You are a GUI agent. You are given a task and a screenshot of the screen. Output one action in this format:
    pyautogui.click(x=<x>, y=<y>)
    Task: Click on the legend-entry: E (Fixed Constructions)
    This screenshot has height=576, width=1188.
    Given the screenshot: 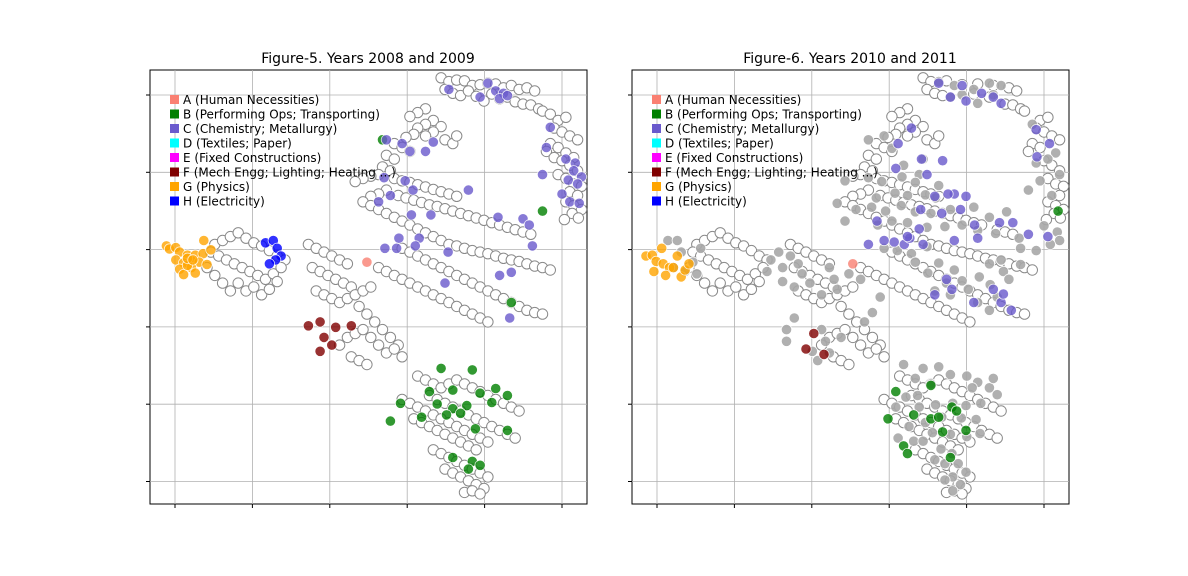 What is the action you would take?
    pyautogui.click(x=727, y=158)
    